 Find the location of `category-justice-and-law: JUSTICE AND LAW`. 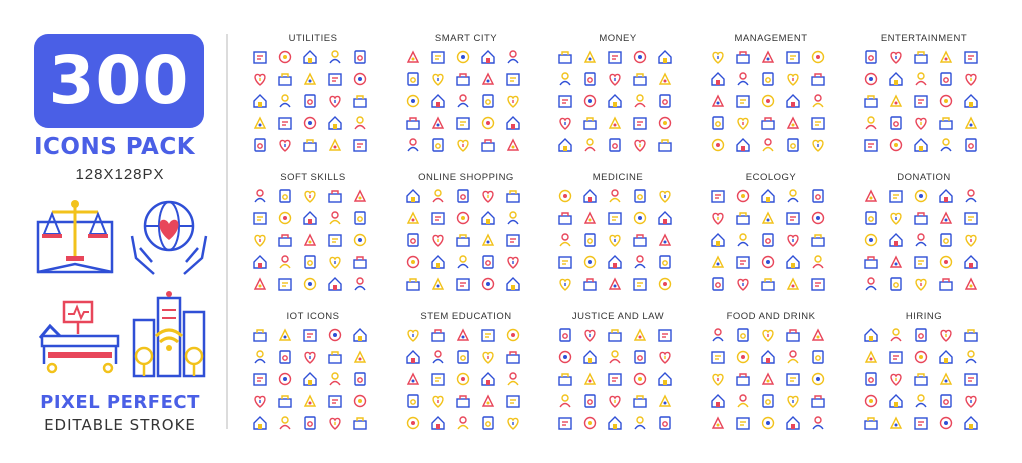

category-justice-and-law: JUSTICE AND LAW is located at coordinates (618, 375).